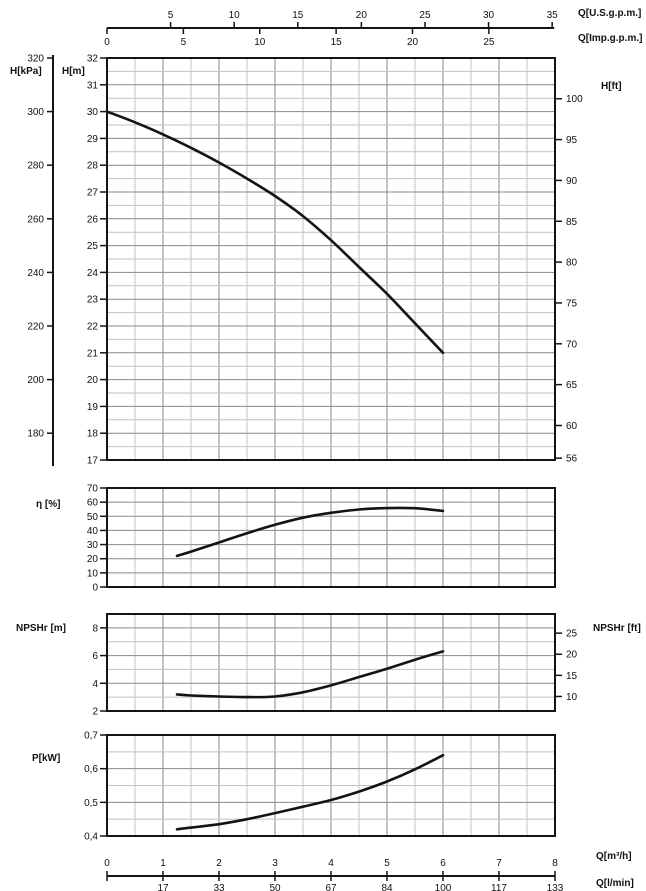  I want to click on npsh-ft-tick-label: 25, so click(572, 634).